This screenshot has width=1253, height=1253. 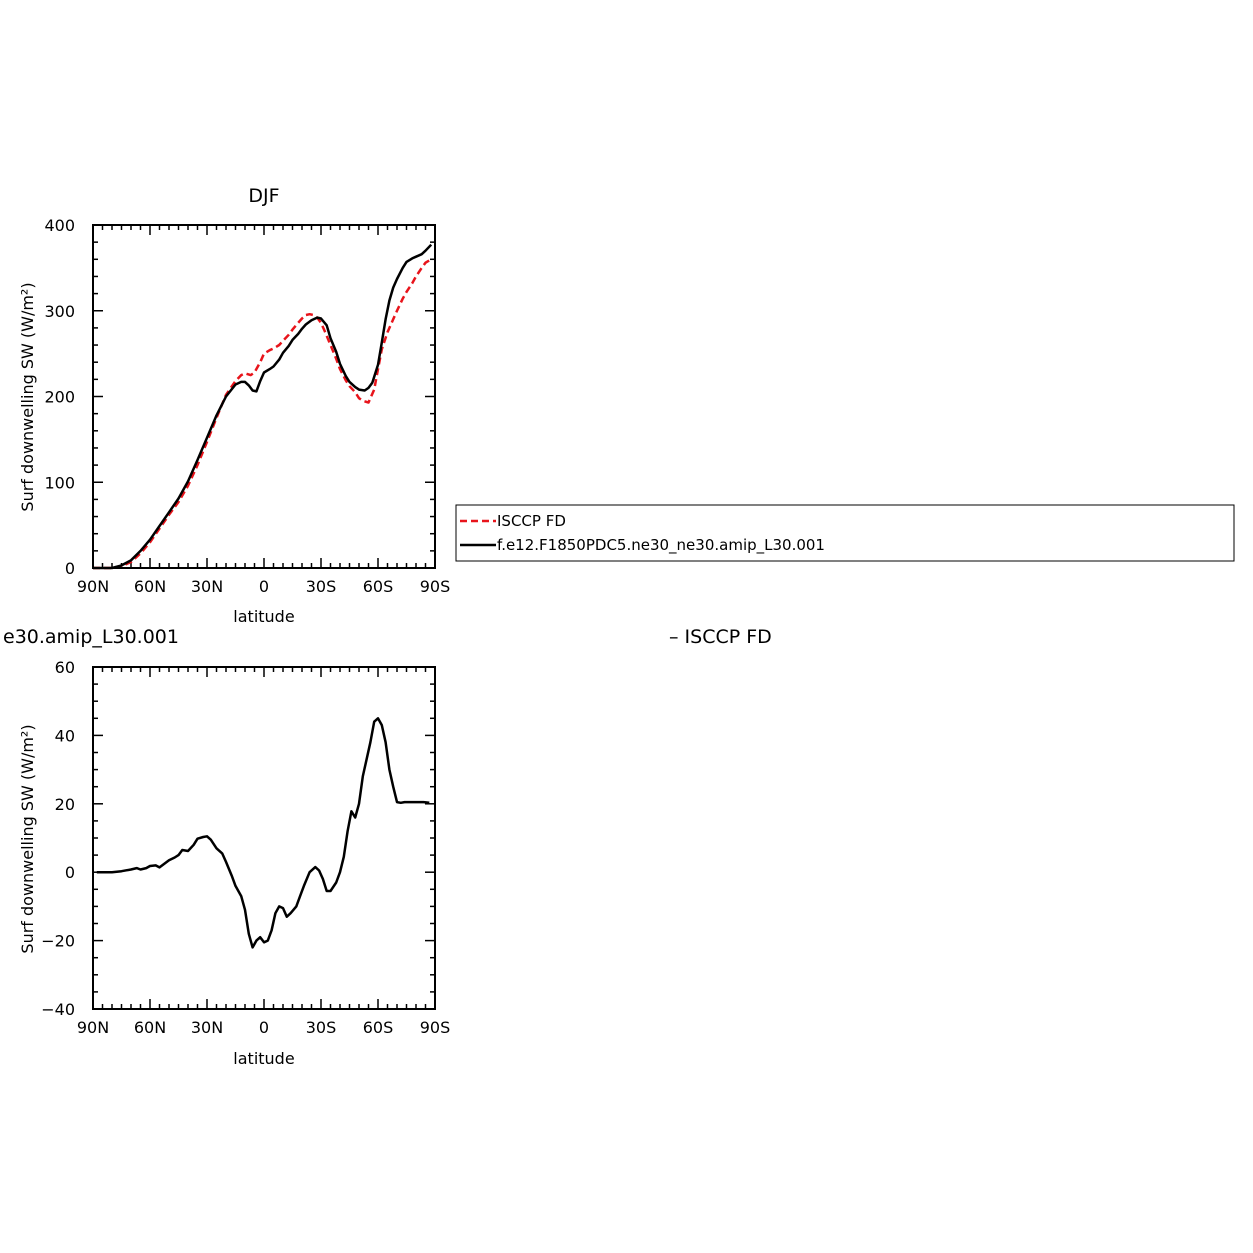 I want to click on y-axis-title-top: Surf downwelling SW (W/m²), so click(x=27, y=396).